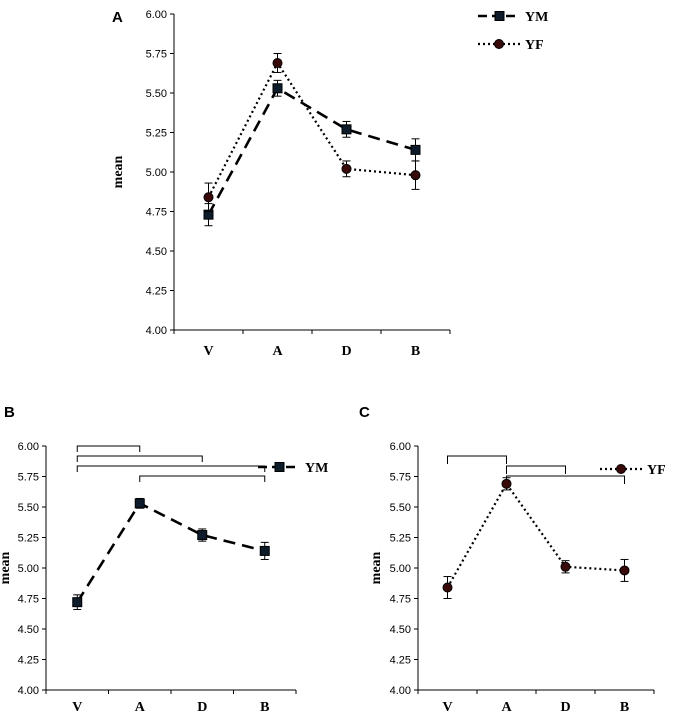  What do you see at coordinates (364, 412) in the screenshot?
I see `panel-label: C` at bounding box center [364, 412].